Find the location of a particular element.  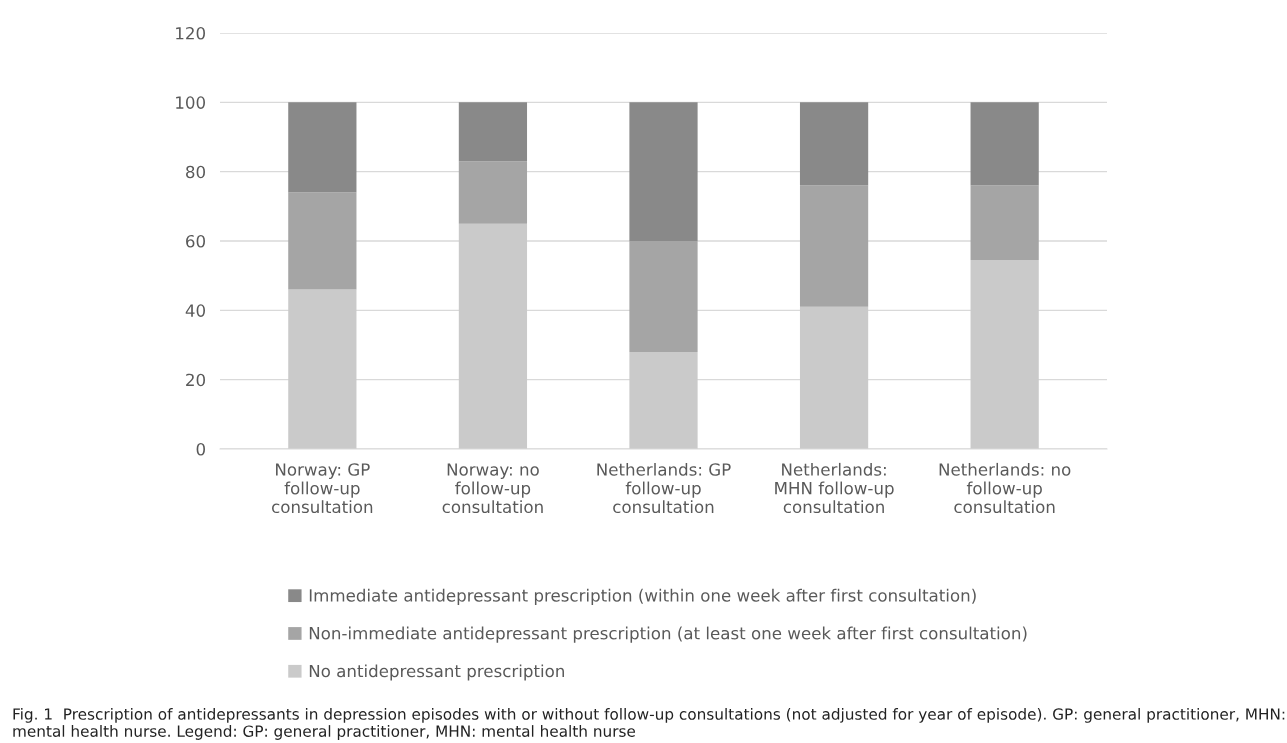

x-tick-label: Netherlands: GP follow-up consultation is located at coordinates (664, 488).